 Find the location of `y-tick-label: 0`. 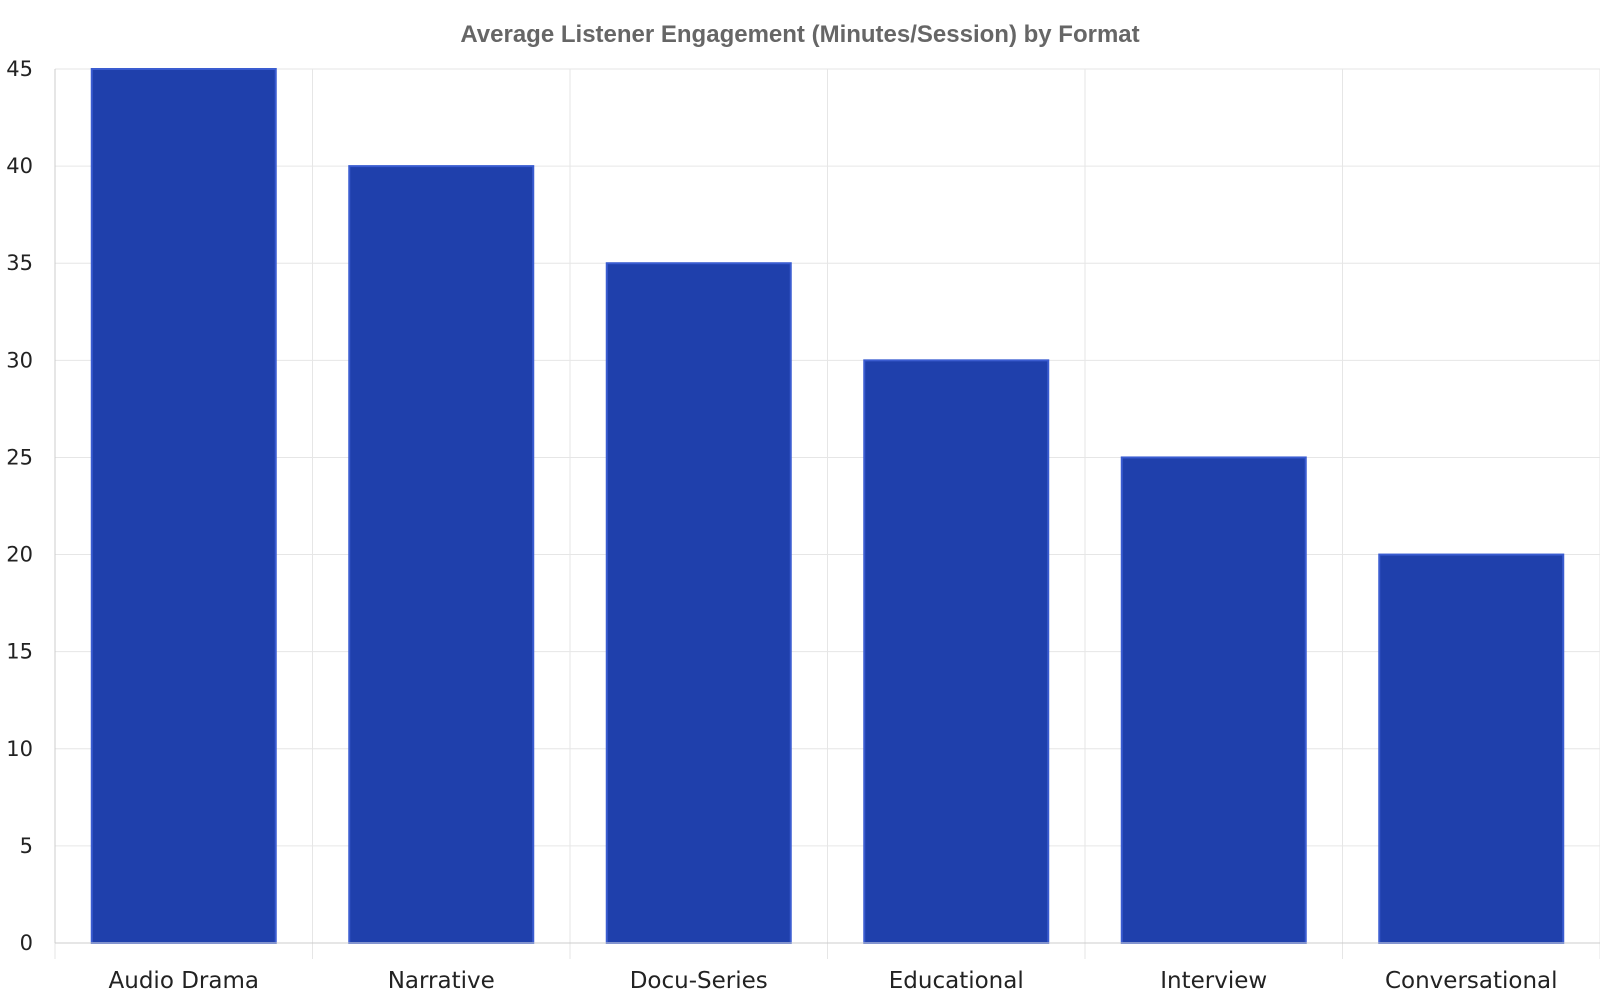

y-tick-label: 0 is located at coordinates (26, 943).